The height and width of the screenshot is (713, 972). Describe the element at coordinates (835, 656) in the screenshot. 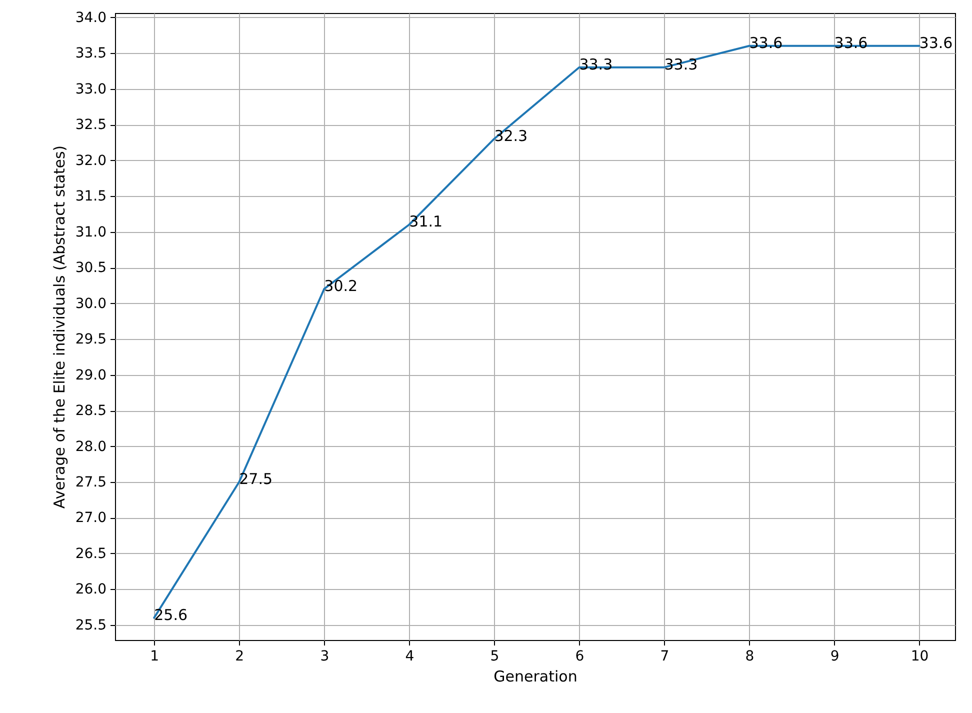

I see `x-tick-label: 9` at that location.